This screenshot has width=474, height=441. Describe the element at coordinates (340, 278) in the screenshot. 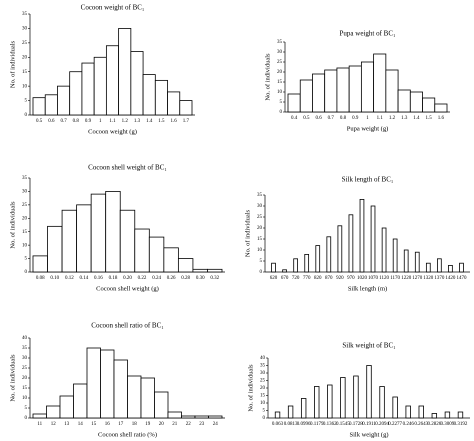

I see `x-tick-label: 920` at that location.